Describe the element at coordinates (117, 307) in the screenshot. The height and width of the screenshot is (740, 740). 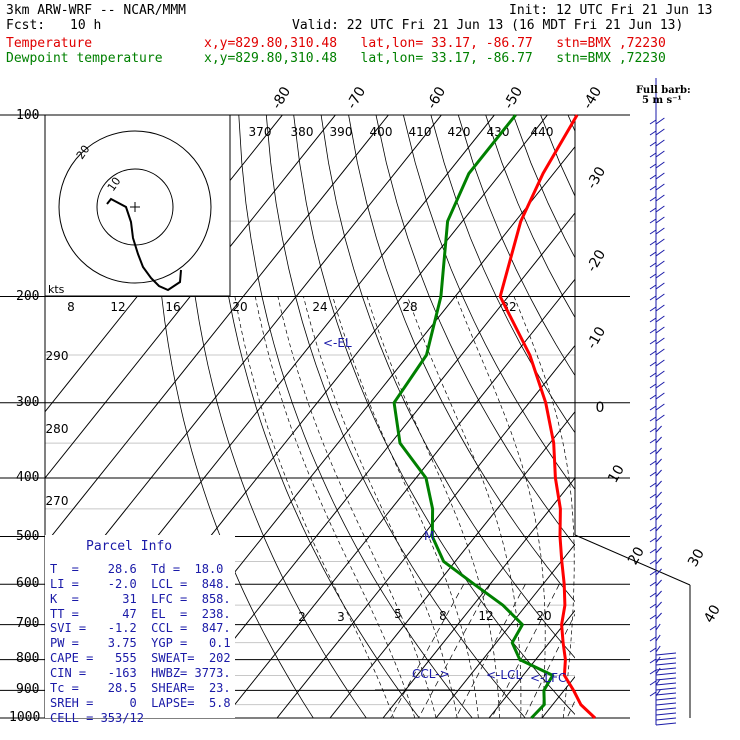
I see `speed-label: 12` at that location.